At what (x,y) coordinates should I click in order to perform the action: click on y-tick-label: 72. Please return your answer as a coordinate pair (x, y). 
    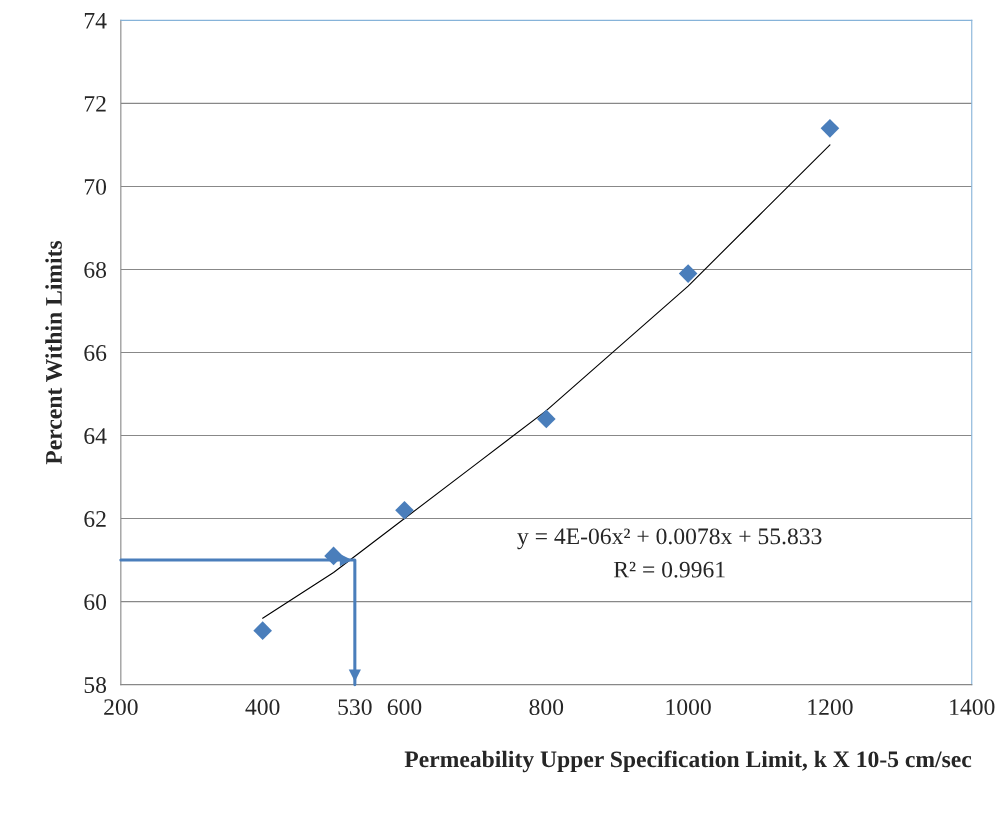
    Looking at the image, I should click on (95, 103).